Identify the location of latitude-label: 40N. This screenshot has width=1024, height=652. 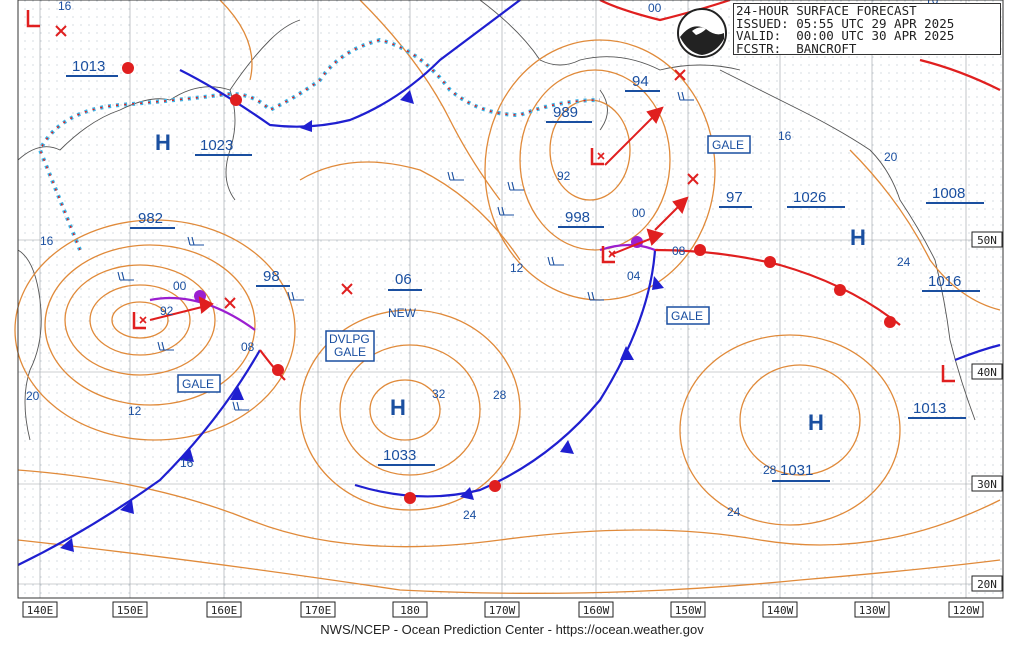
(987, 372).